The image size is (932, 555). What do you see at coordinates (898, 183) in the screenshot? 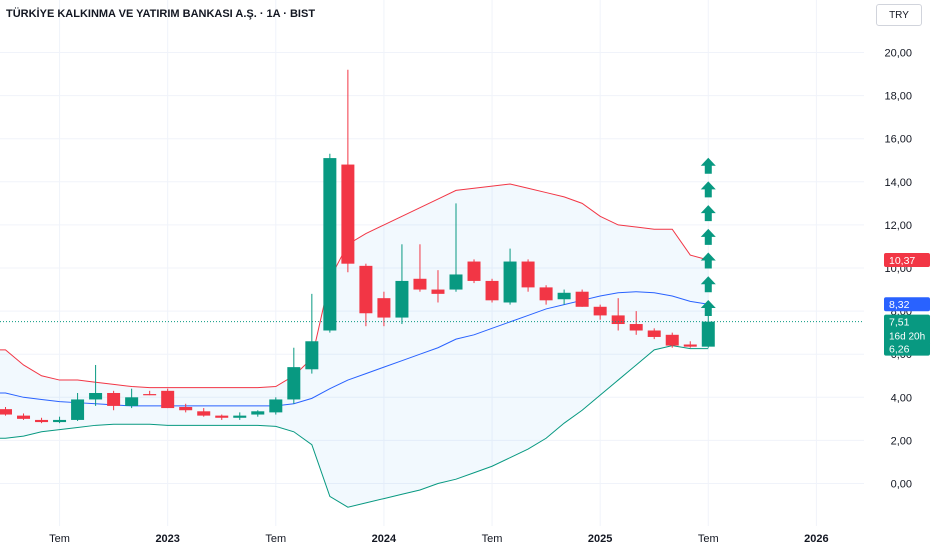
I see `y-tick-label: 14,00` at bounding box center [898, 183].